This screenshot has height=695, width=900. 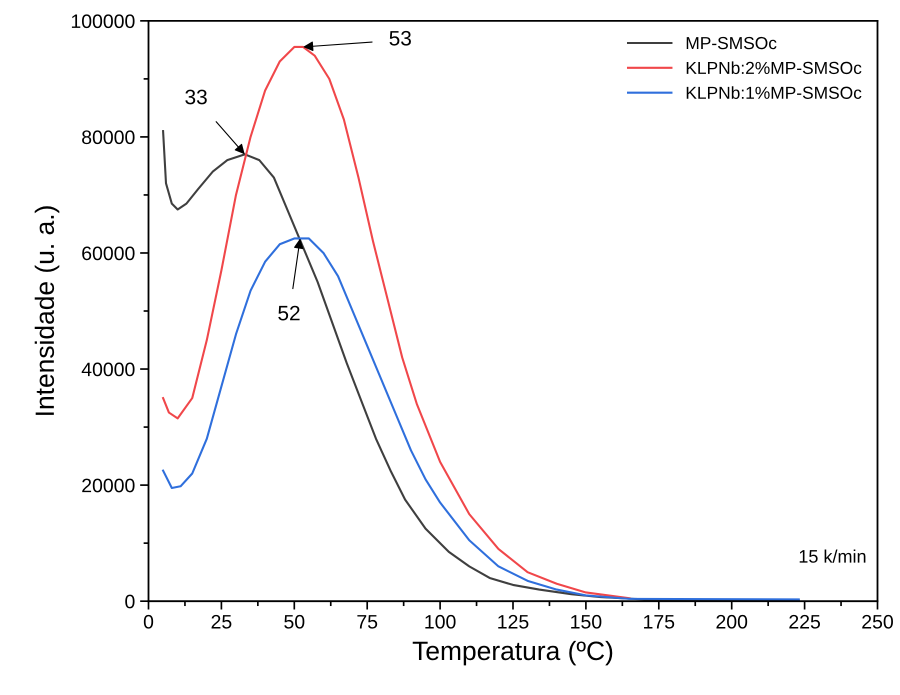 What do you see at coordinates (108, 369) in the screenshot?
I see `y-tick-label: 40000` at bounding box center [108, 369].